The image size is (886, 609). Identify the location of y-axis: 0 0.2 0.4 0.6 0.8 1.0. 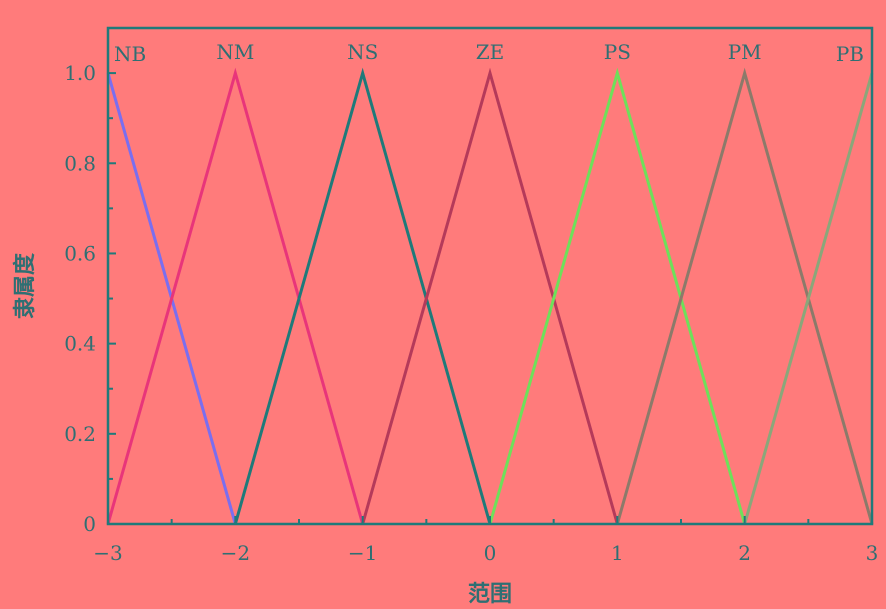
(90, 298).